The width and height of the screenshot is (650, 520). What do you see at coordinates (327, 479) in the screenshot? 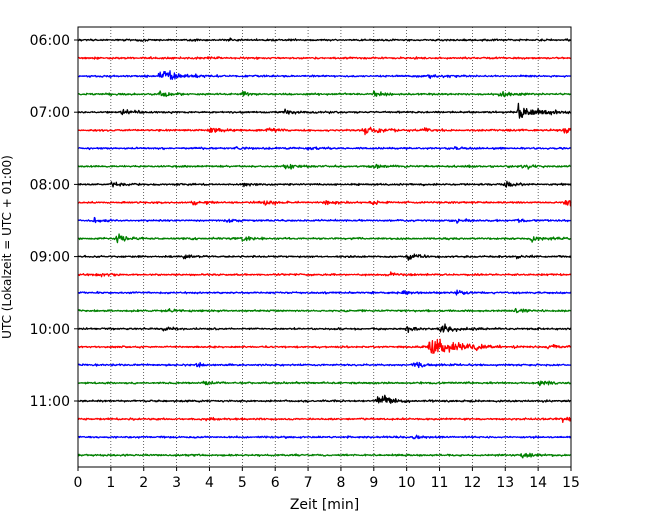
I see `x-axis-ticks: 0 1 2 3 4 5 6 7 8 9 10 11 12 13 14 15` at bounding box center [327, 479].